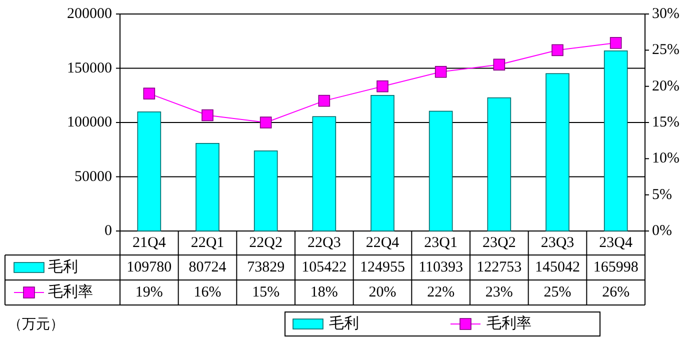 Image resolution: width=700 pixels, height=348 pixels. Describe the element at coordinates (499, 292) in the screenshot. I see `data-label: 23%` at that location.